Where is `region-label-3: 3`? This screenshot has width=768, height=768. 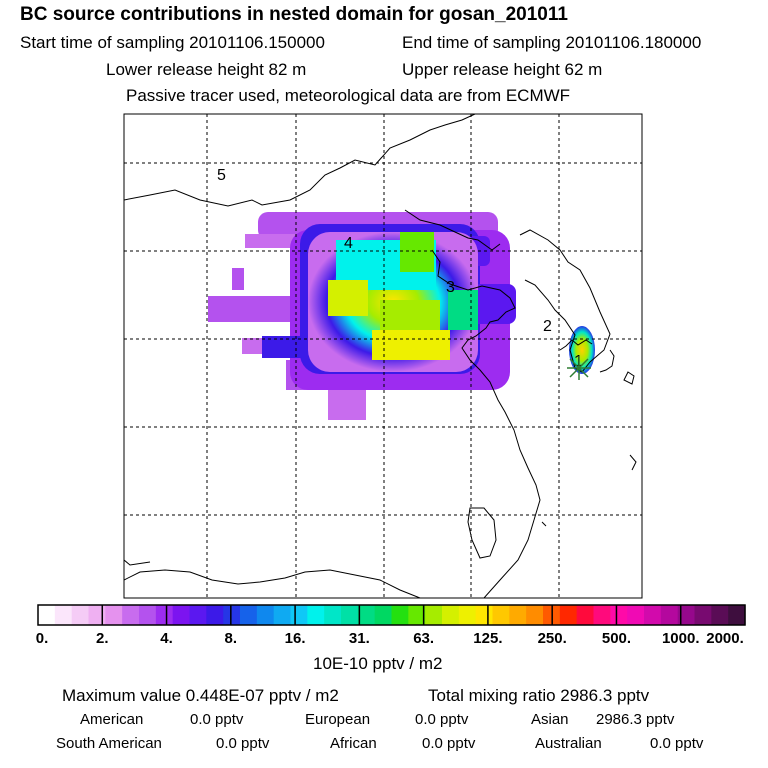
region-label-3: 3 is located at coordinates (450, 287).